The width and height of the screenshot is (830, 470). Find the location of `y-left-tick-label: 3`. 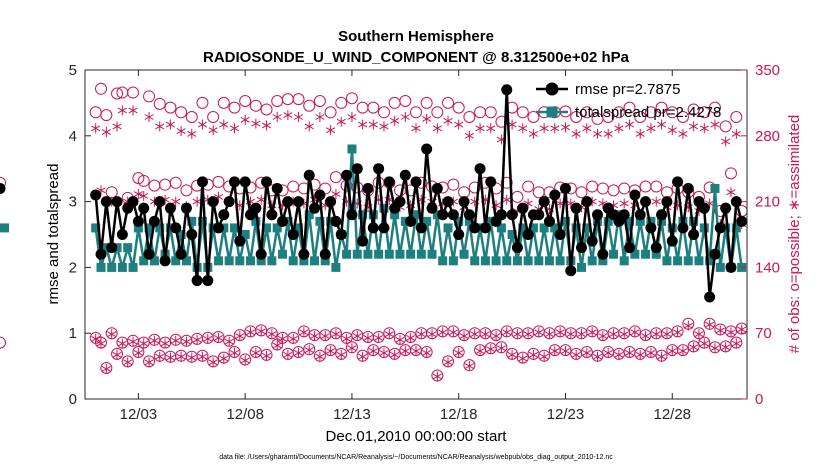

y-left-tick-label: 3 is located at coordinates (73, 202).